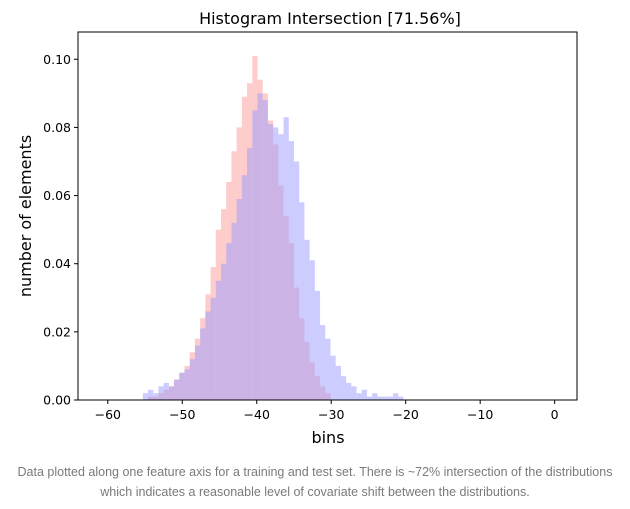  What do you see at coordinates (406, 414) in the screenshot?
I see `x-tick-label: −20` at bounding box center [406, 414].